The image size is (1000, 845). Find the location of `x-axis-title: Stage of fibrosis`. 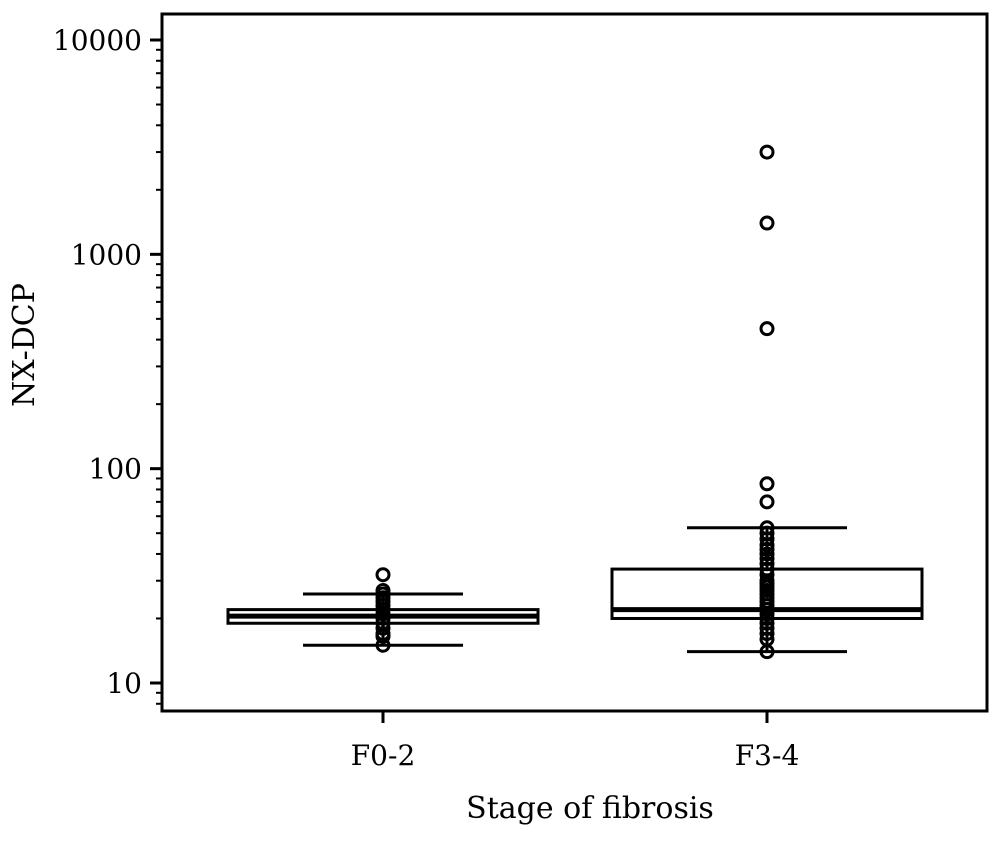

x-axis-title: Stage of fibrosis is located at coordinates (590, 808).